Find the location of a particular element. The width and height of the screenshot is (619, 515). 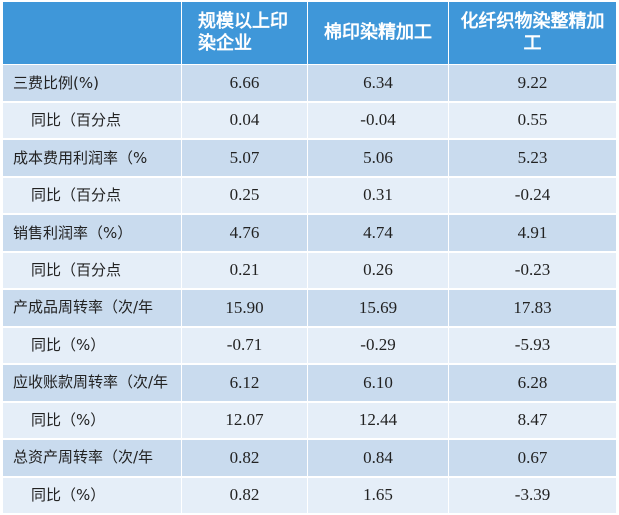

header-row: 规模以上印染企业 棉印染精加工 化纤织物染整精加工 is located at coordinates (309, 33).